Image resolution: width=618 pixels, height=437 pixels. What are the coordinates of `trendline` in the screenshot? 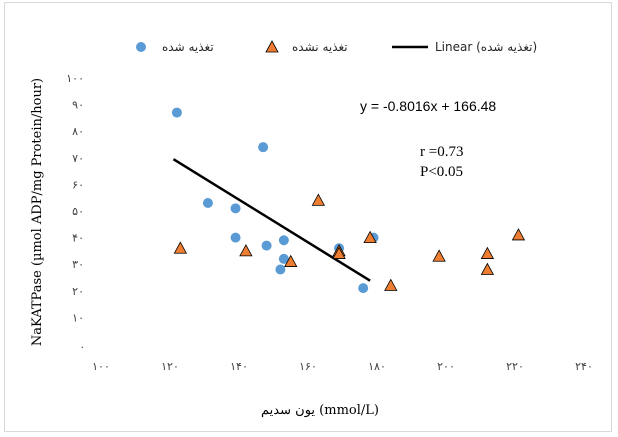 It's located at (271, 220).